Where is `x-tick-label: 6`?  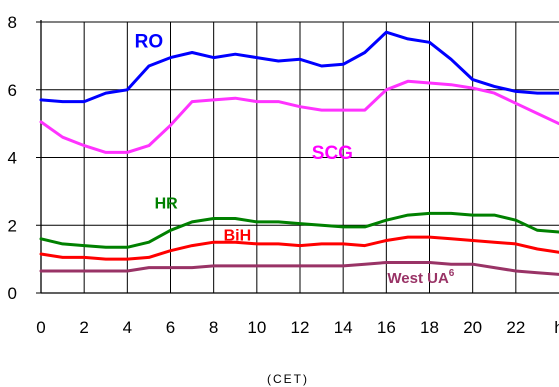 x-tick-label: 6 is located at coordinates (170, 327).